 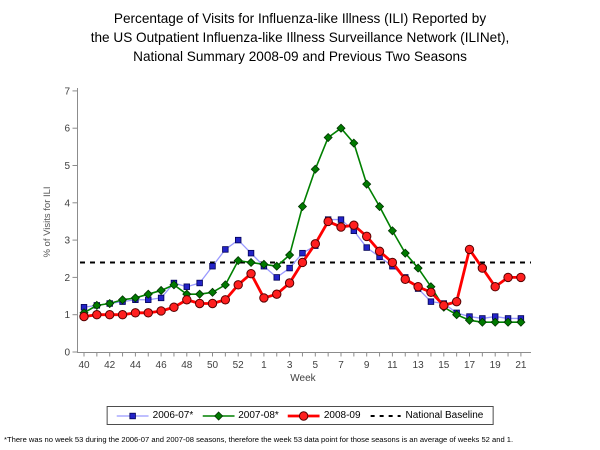 I want to click on legend-item-2007-08-label: 2007-08*, so click(x=258, y=415).